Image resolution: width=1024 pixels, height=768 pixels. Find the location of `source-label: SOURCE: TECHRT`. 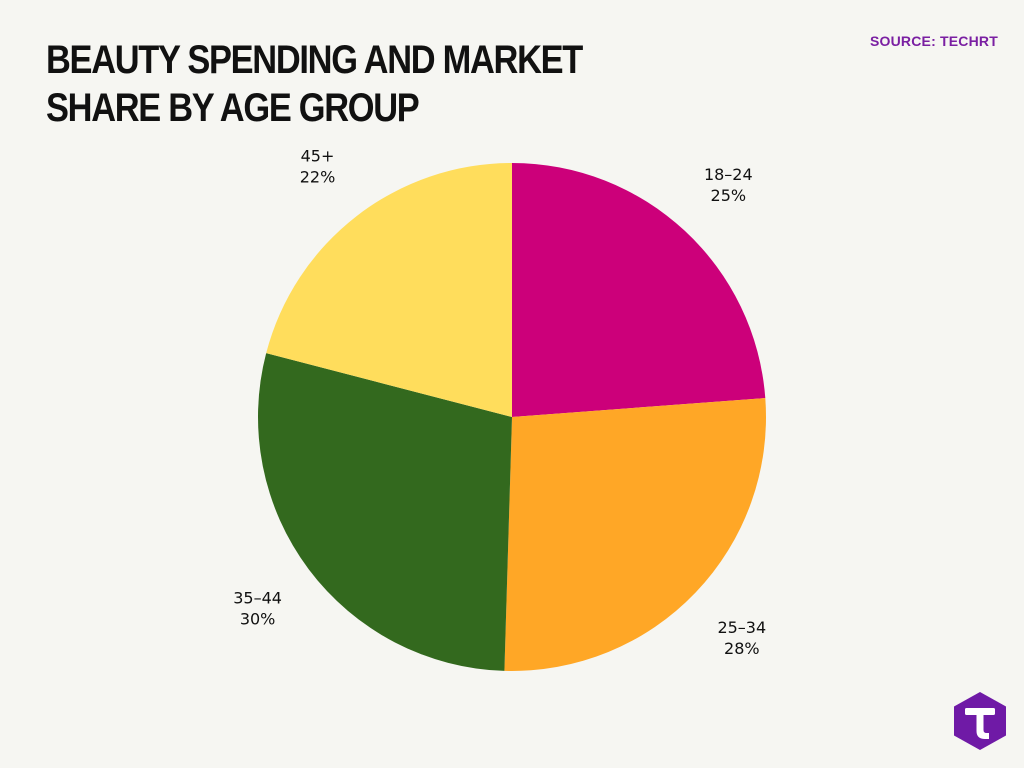

source-label: SOURCE: TECHRT is located at coordinates (933, 41).